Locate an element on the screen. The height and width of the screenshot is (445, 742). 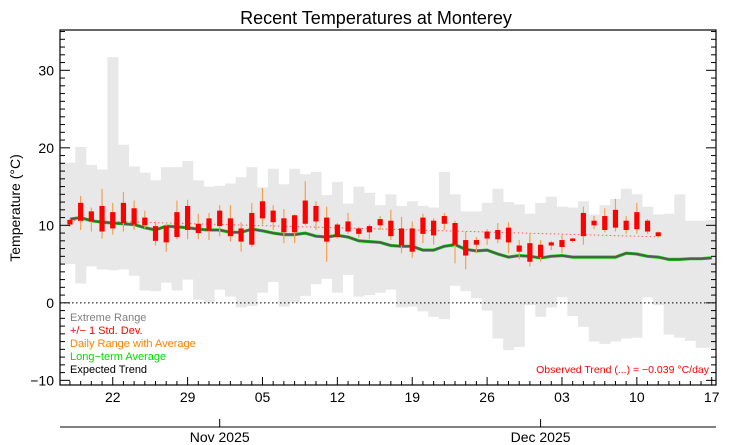
x-tick-label: 19 is located at coordinates (412, 397).